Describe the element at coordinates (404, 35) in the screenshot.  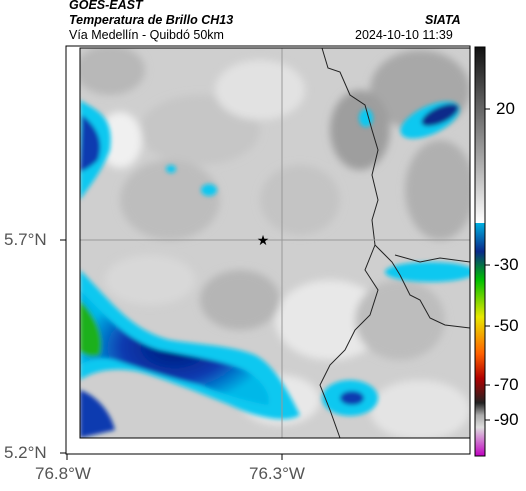
I see `datetime-label: 2024-10-10 11:39` at that location.